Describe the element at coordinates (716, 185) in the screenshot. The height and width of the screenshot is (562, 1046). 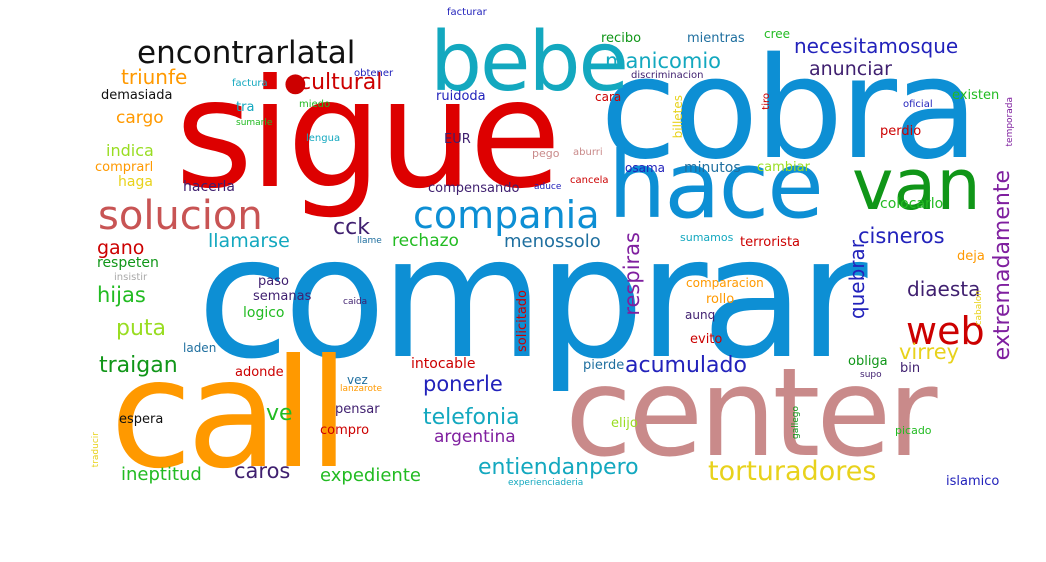
I see `word-hace: hace` at that location.